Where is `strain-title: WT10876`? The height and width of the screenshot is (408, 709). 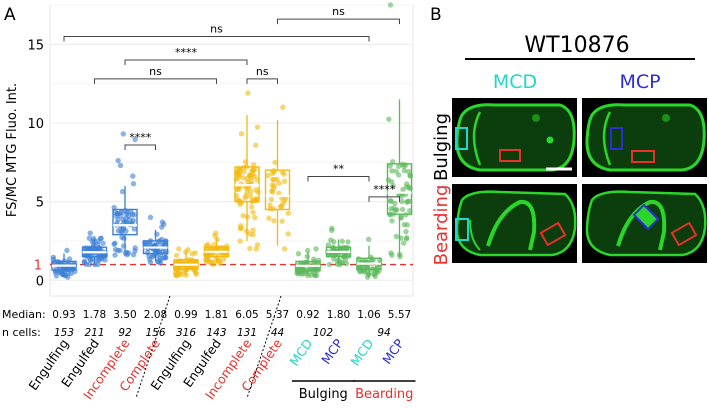 strain-title: WT10876 is located at coordinates (576, 45).